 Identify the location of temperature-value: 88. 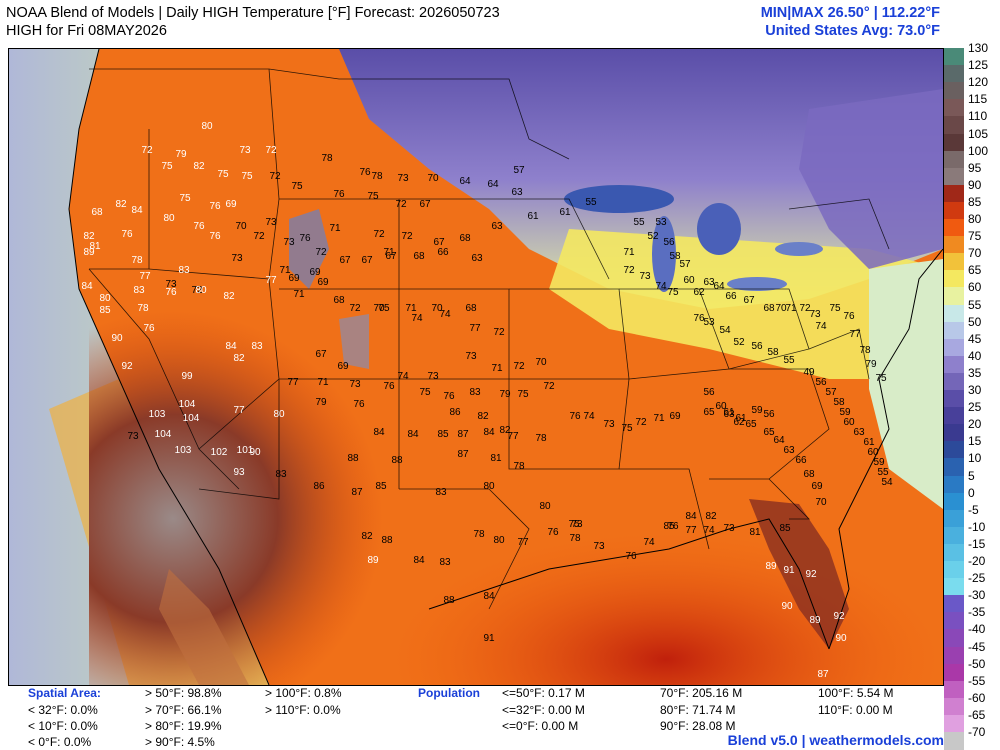
(449, 600).